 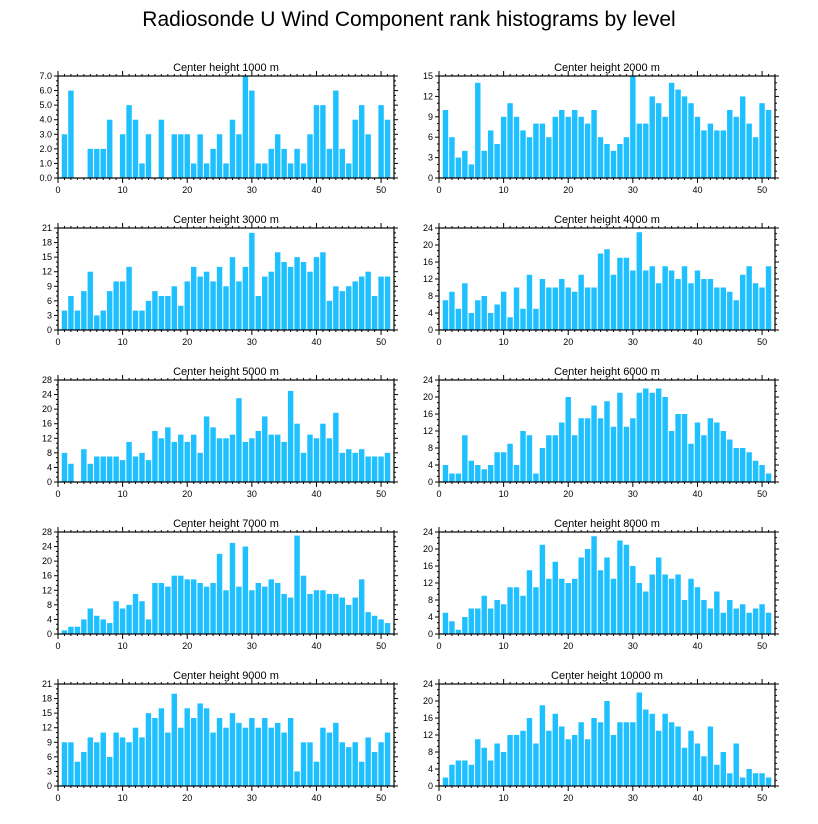 I want to click on x-tick-label: 20, so click(x=568, y=494).